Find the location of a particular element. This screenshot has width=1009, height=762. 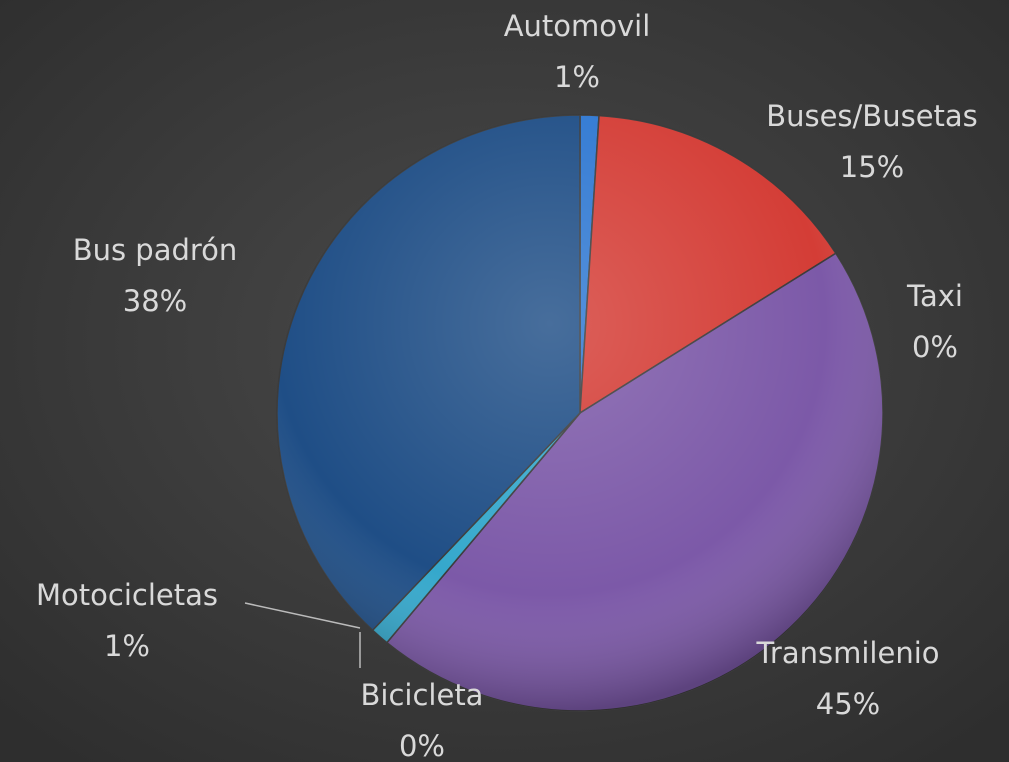

leader-line is located at coordinates (302, 615).